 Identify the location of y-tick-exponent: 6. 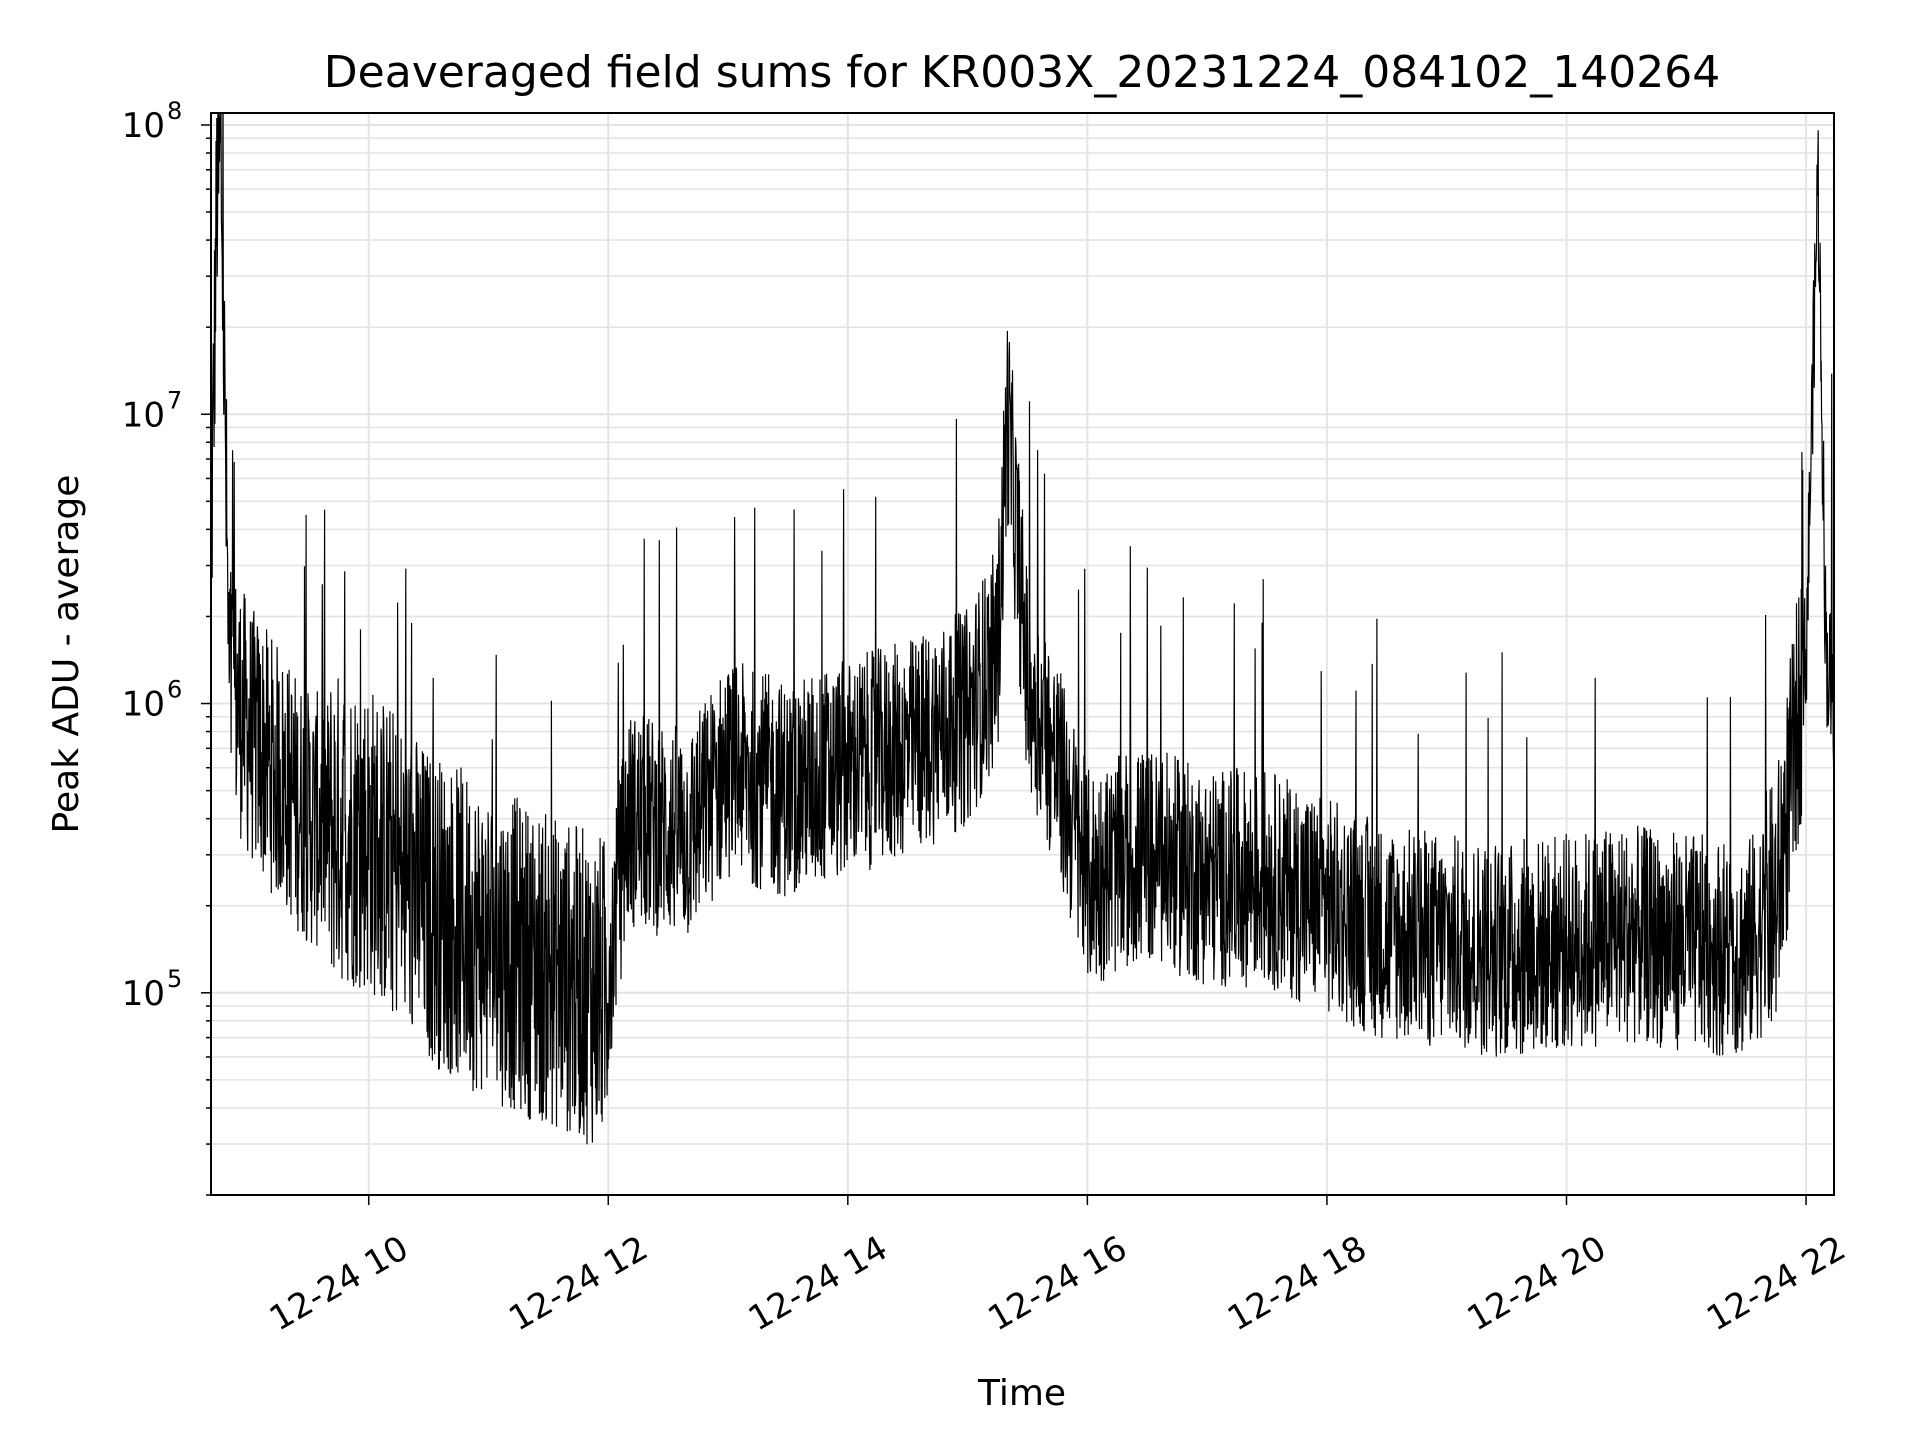
(174, 690).